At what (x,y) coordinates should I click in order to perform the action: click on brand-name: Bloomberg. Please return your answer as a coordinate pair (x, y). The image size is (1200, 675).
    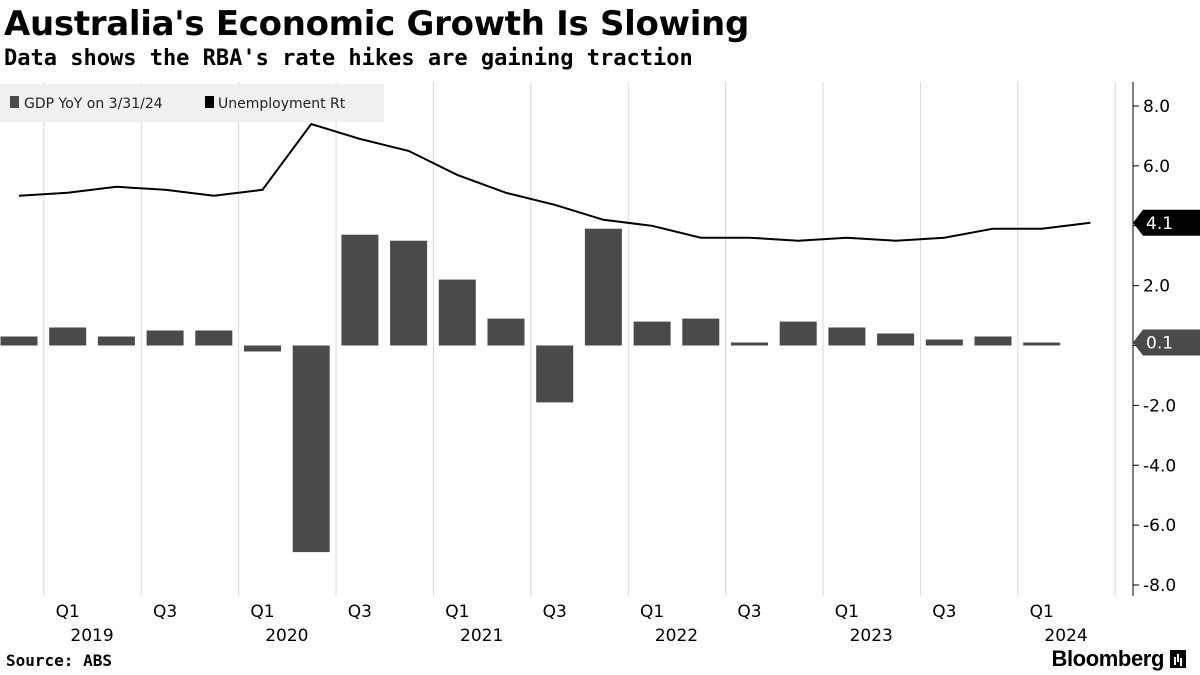
    Looking at the image, I should click on (1107, 658).